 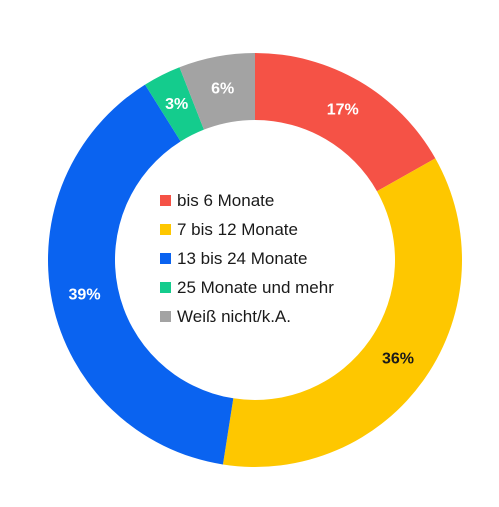 What do you see at coordinates (222, 89) in the screenshot?
I see `slice-value-label-4: 6%` at bounding box center [222, 89].